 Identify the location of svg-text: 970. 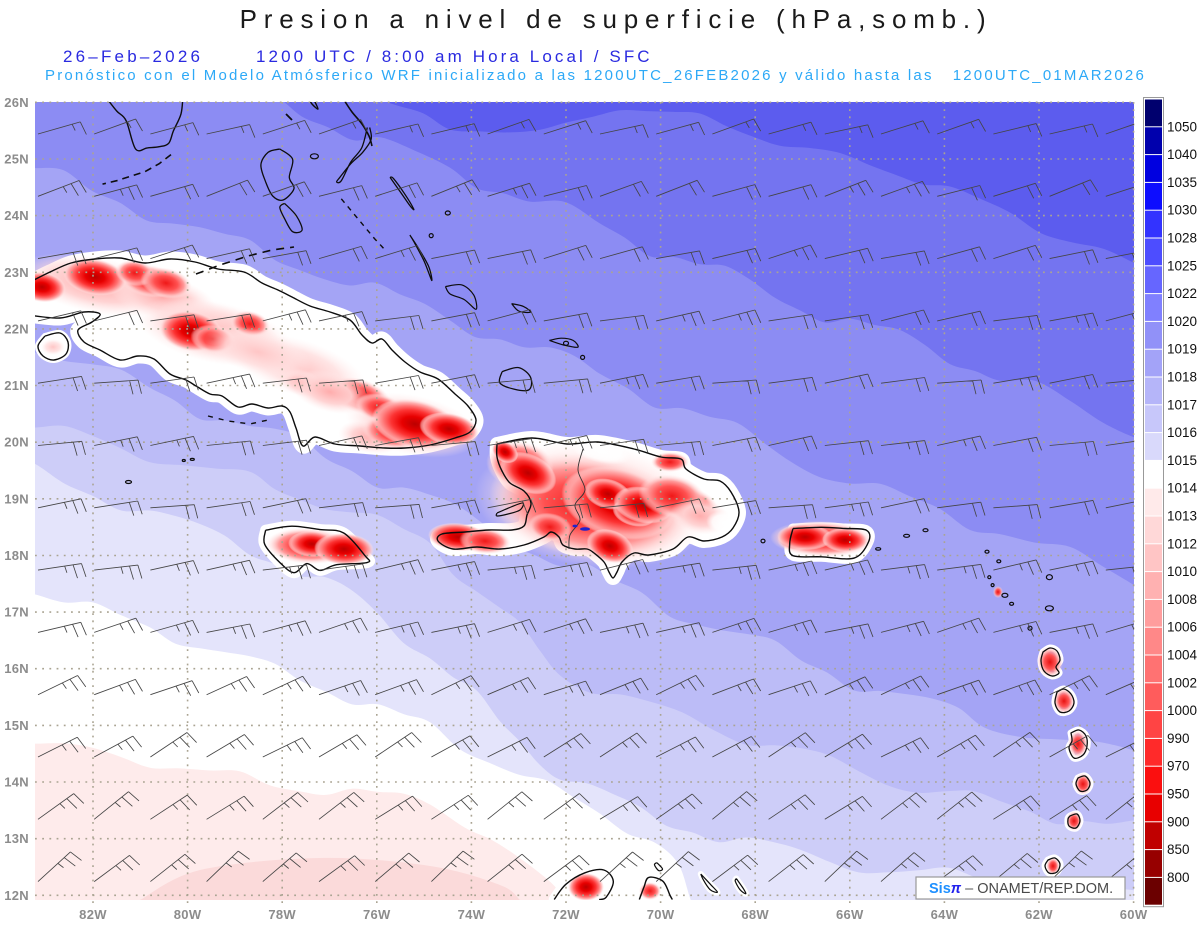
(1178, 766).